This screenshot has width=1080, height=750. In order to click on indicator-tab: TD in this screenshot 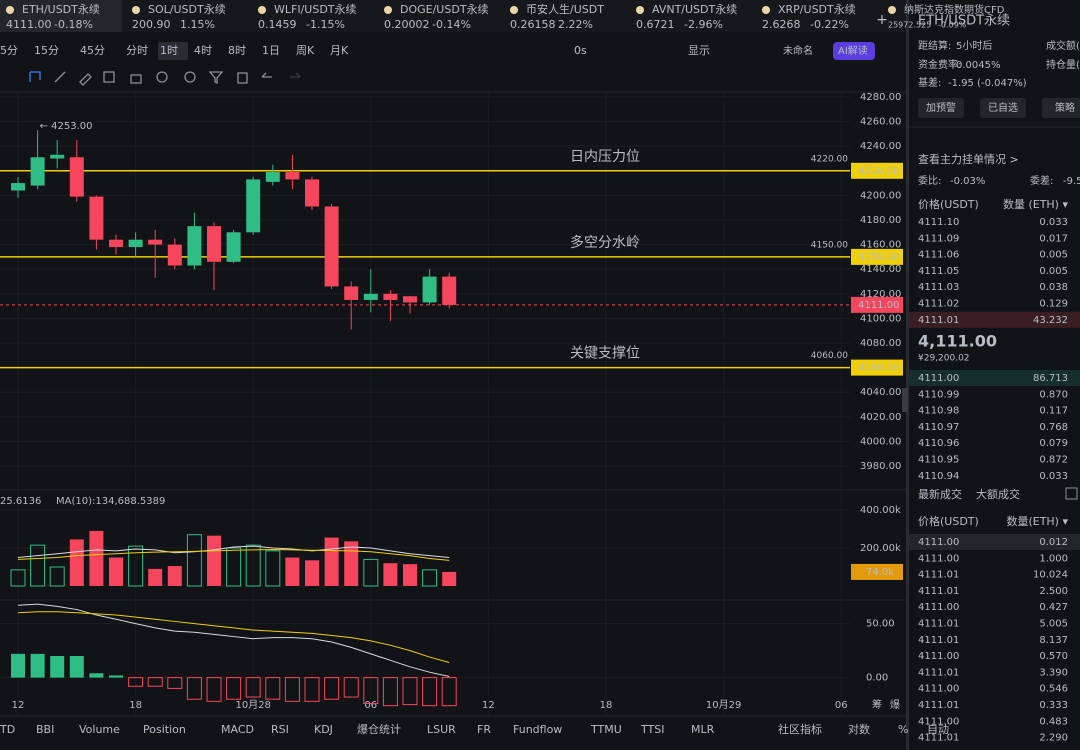, I will do `click(7, 729)`.